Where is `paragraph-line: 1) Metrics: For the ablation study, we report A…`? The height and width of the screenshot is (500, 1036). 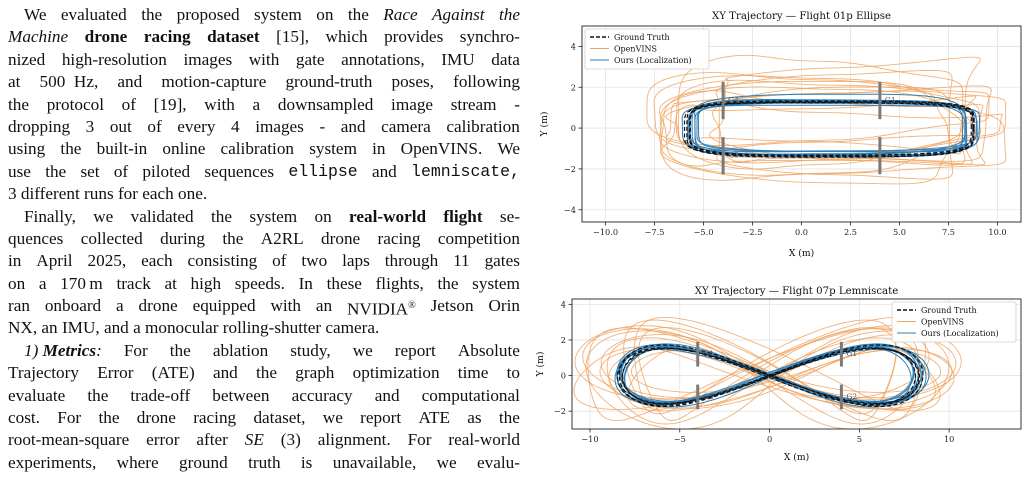 paragraph-line: 1) Metrics: For the ablation study, we report A… is located at coordinates (272, 350).